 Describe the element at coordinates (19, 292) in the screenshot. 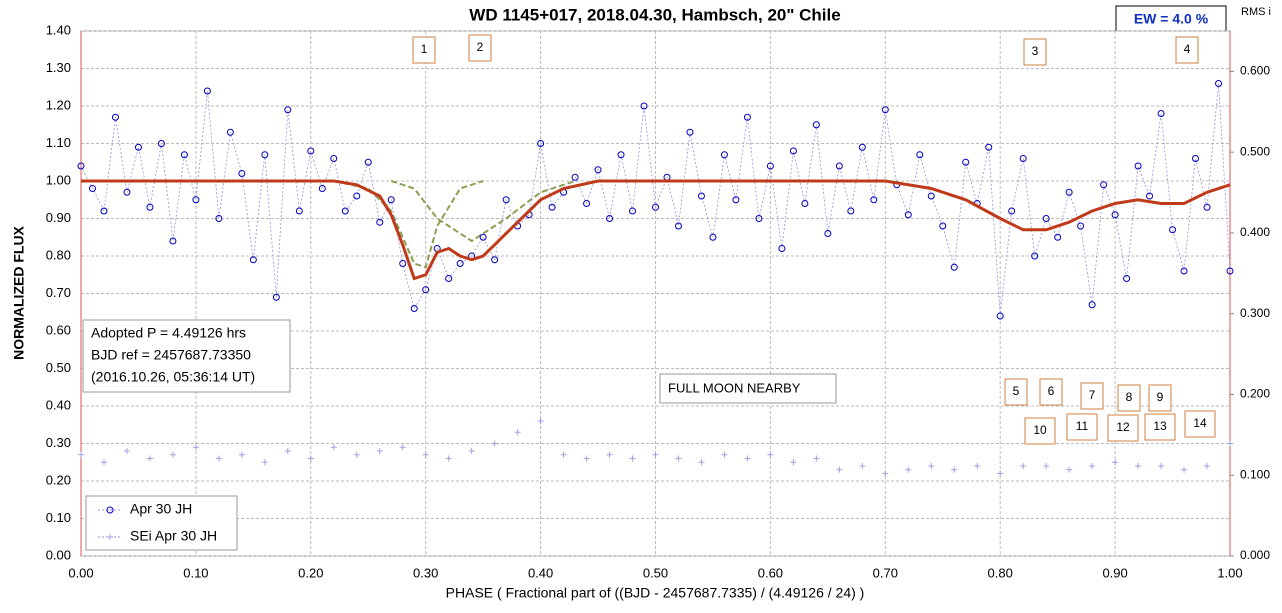

I see `y-axis-label: NORMALIZED FLUX` at that location.